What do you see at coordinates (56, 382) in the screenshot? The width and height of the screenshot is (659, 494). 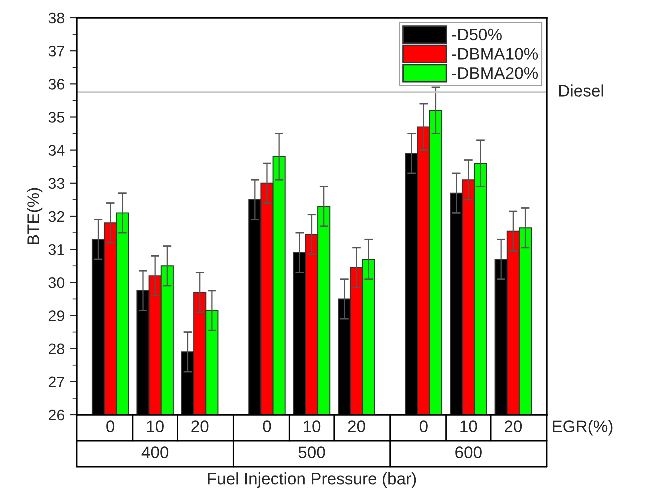 I see `y-tick-label: 27` at bounding box center [56, 382].